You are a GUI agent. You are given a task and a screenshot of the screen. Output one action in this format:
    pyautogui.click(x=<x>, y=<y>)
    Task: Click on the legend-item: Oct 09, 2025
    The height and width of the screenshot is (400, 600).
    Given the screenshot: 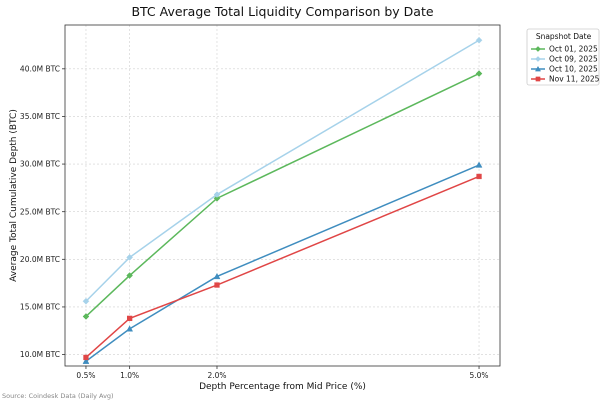 What is the action you would take?
    pyautogui.click(x=564, y=59)
    